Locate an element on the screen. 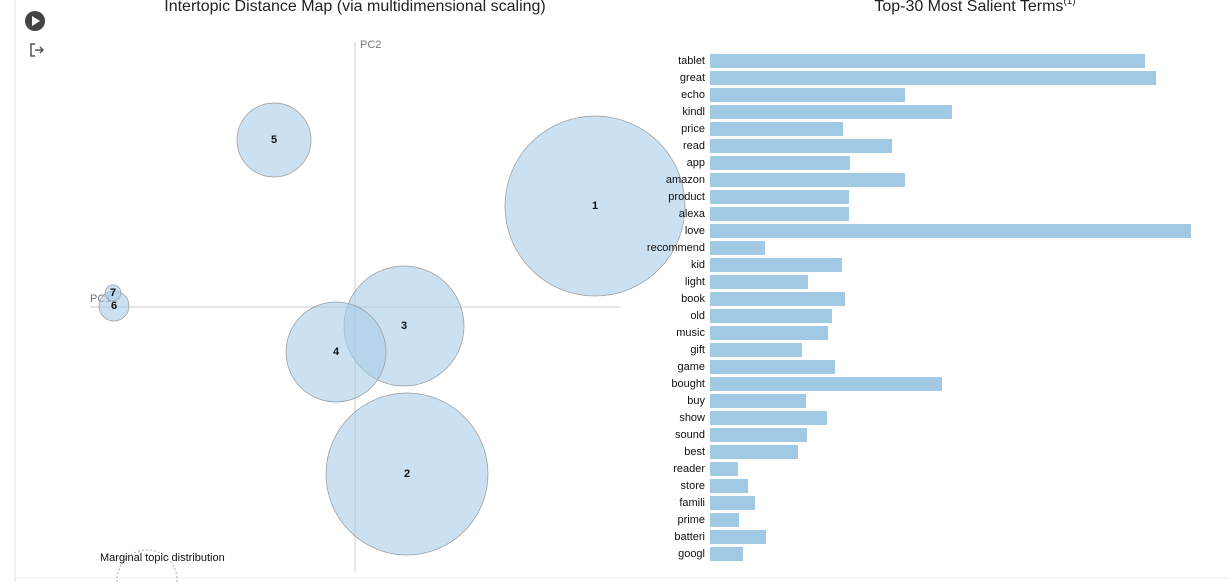 The height and width of the screenshot is (587, 1229). term-label: kid is located at coordinates (698, 265).